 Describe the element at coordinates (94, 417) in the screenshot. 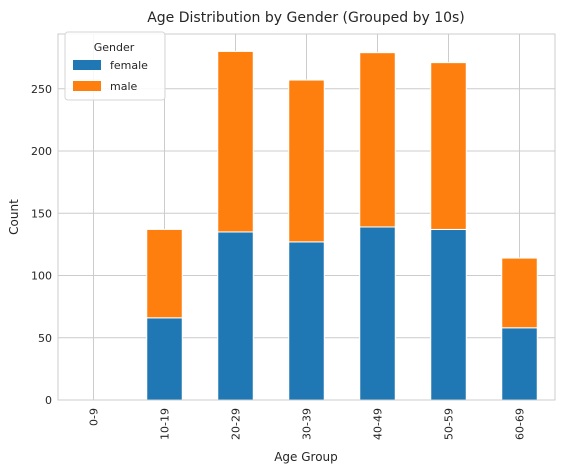

I see `x-tick-label: 0-9` at that location.